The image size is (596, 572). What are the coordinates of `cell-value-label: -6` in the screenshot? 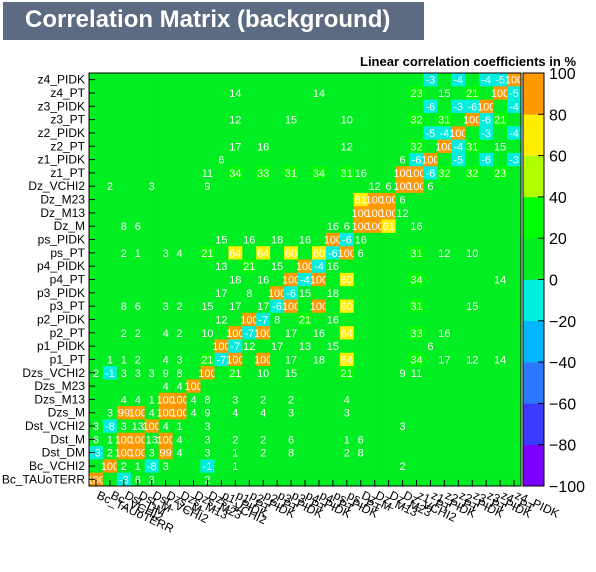 It's located at (431, 174).